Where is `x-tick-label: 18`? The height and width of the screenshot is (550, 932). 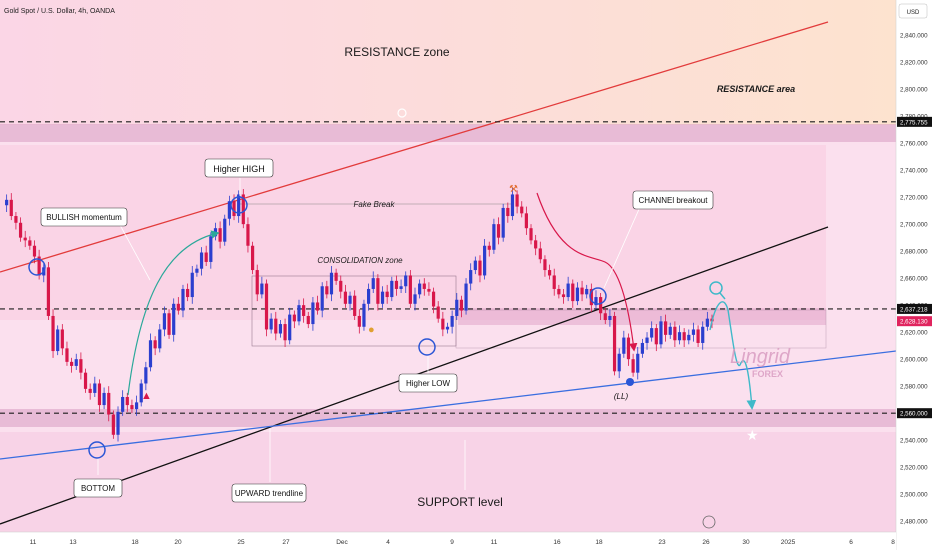
x-tick-label: 18 is located at coordinates (599, 542).